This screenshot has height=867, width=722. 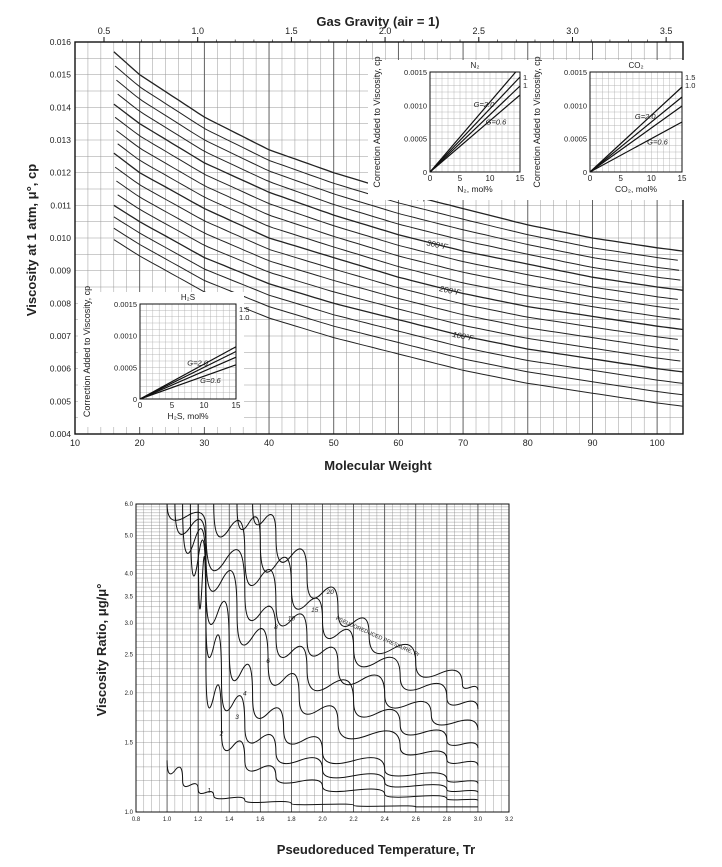 What do you see at coordinates (61, 107) in the screenshot?
I see `y-tick-label: 0.014` at bounding box center [61, 107].